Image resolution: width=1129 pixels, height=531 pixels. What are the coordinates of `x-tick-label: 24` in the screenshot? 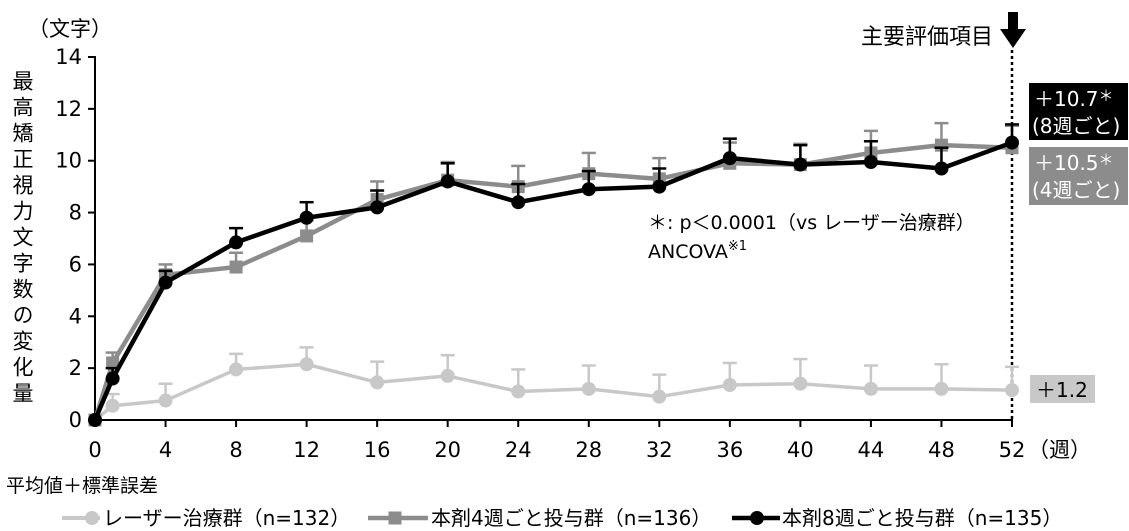 It's located at (518, 450).